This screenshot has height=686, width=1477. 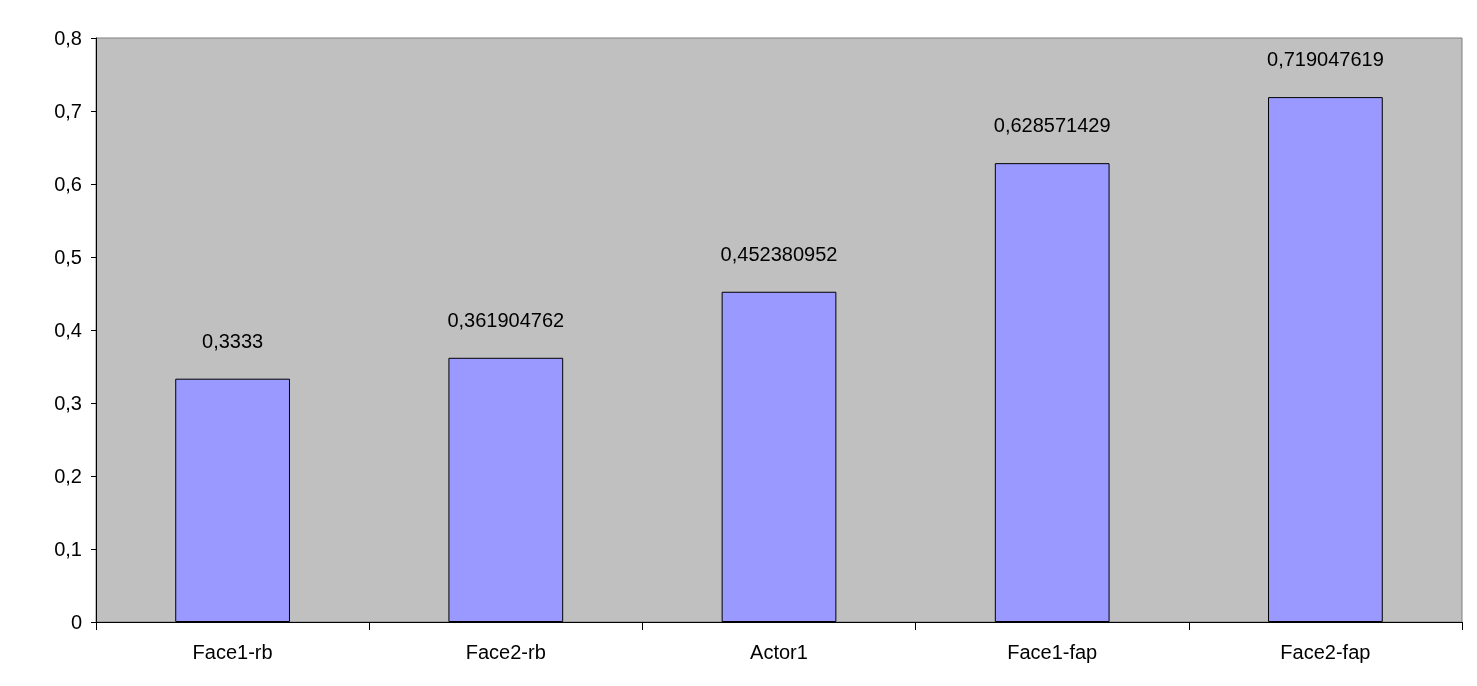 What do you see at coordinates (68, 111) in the screenshot?
I see `y-tick-label: 0,7` at bounding box center [68, 111].